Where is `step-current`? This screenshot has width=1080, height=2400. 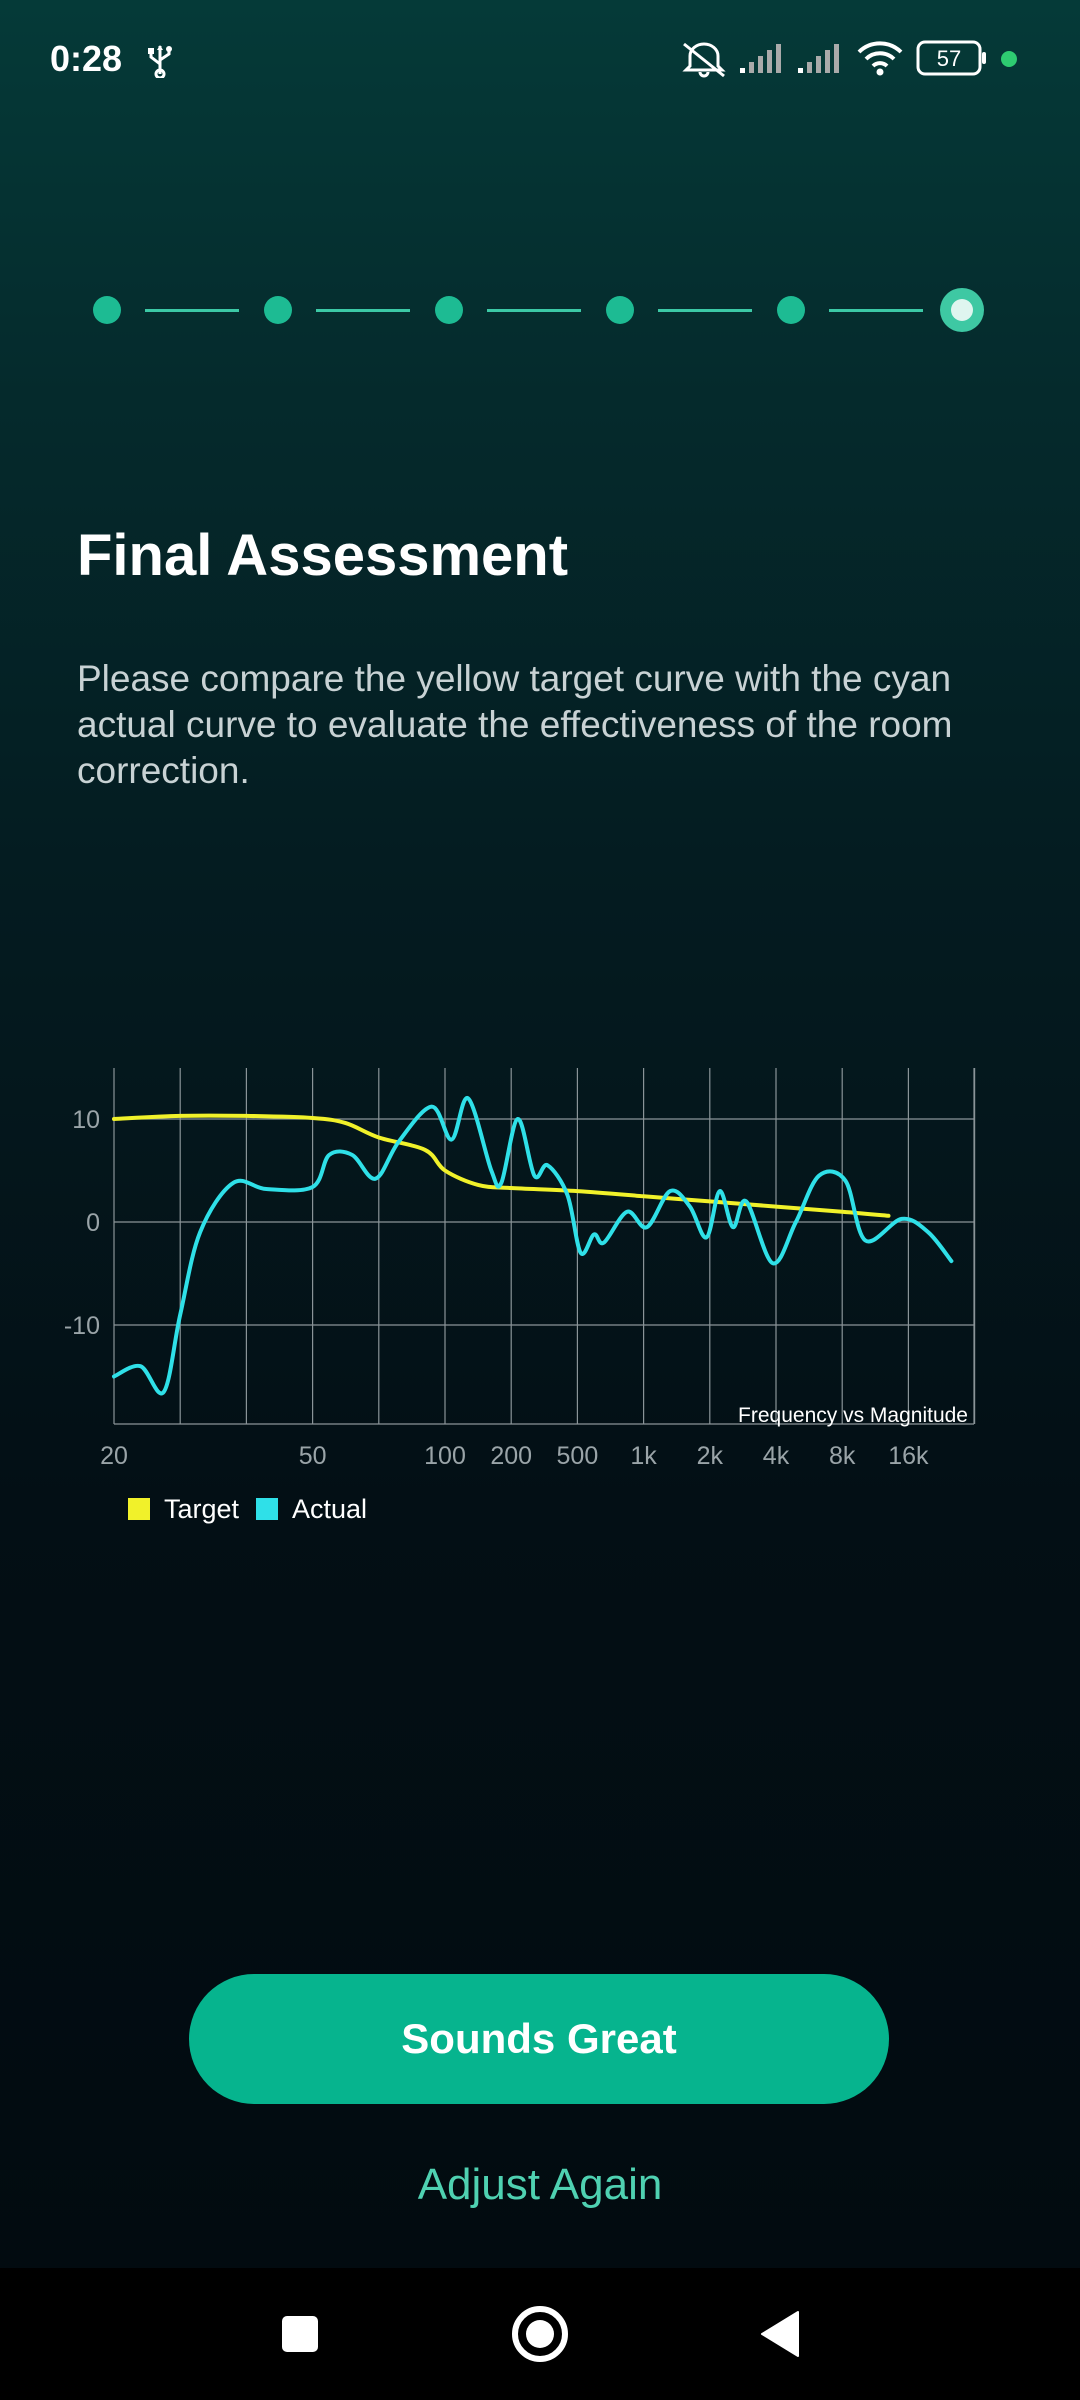 step-current is located at coordinates (962, 310).